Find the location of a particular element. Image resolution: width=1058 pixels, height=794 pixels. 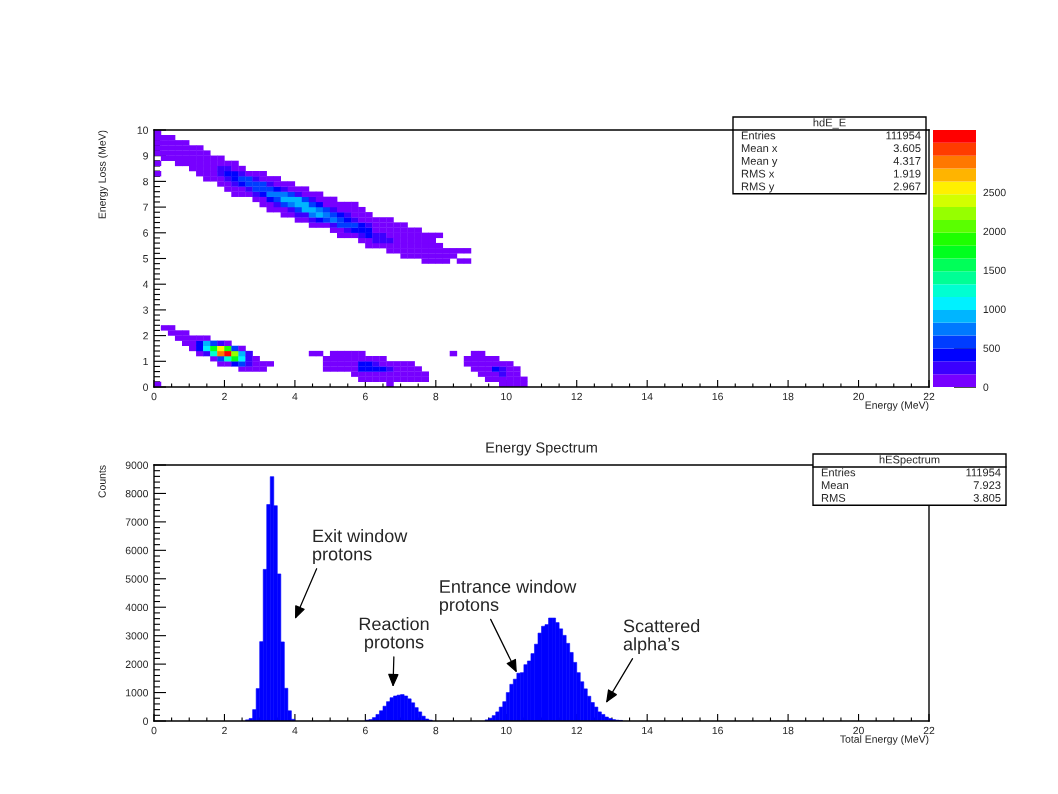

y-tick-label: 5 is located at coordinates (146, 259).